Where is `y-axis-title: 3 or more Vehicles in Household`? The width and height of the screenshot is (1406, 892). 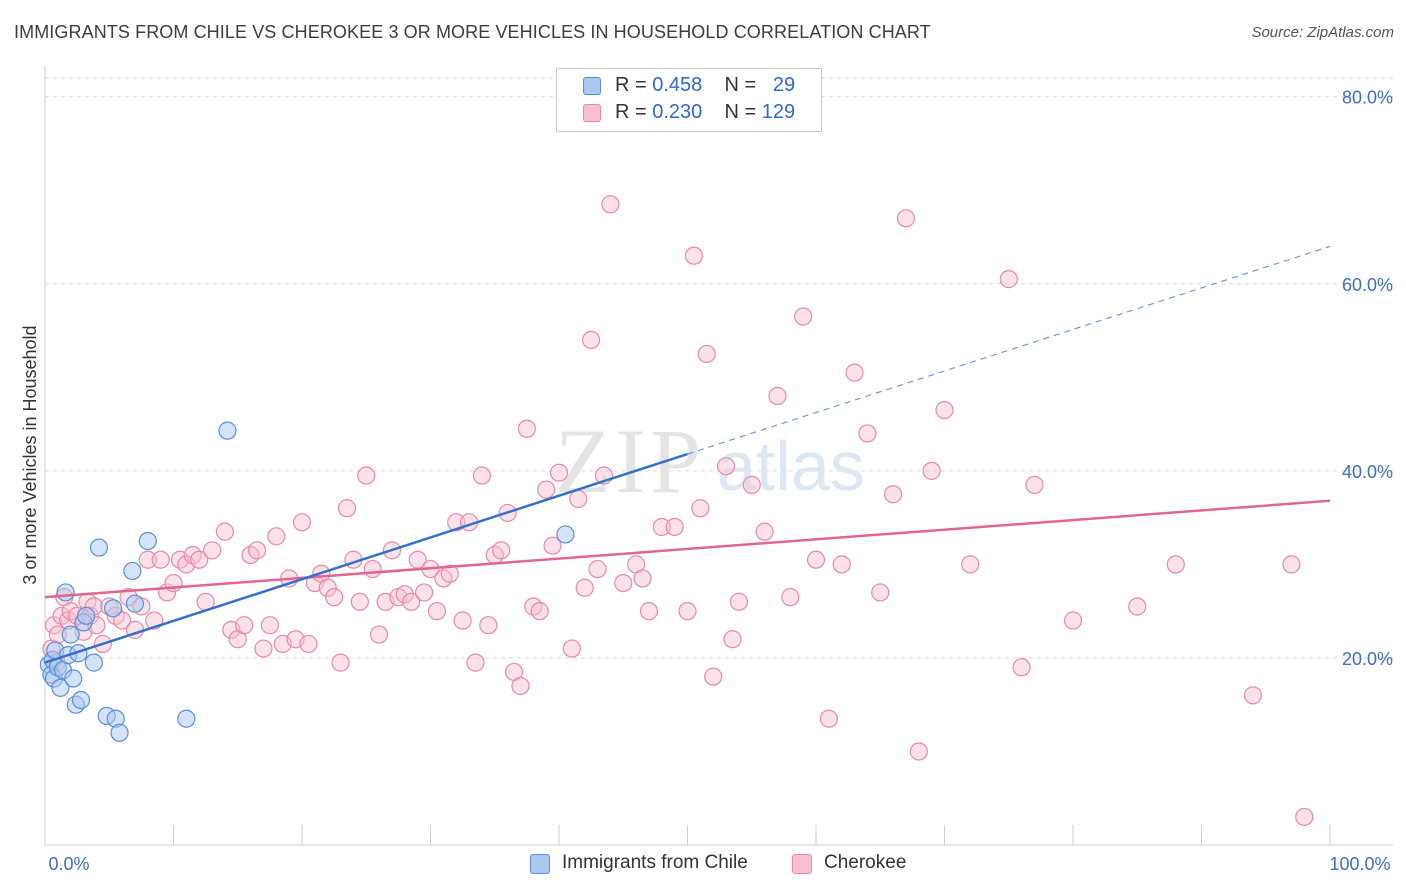
y-axis-title: 3 or more Vehicles in Household is located at coordinates (30, 454).